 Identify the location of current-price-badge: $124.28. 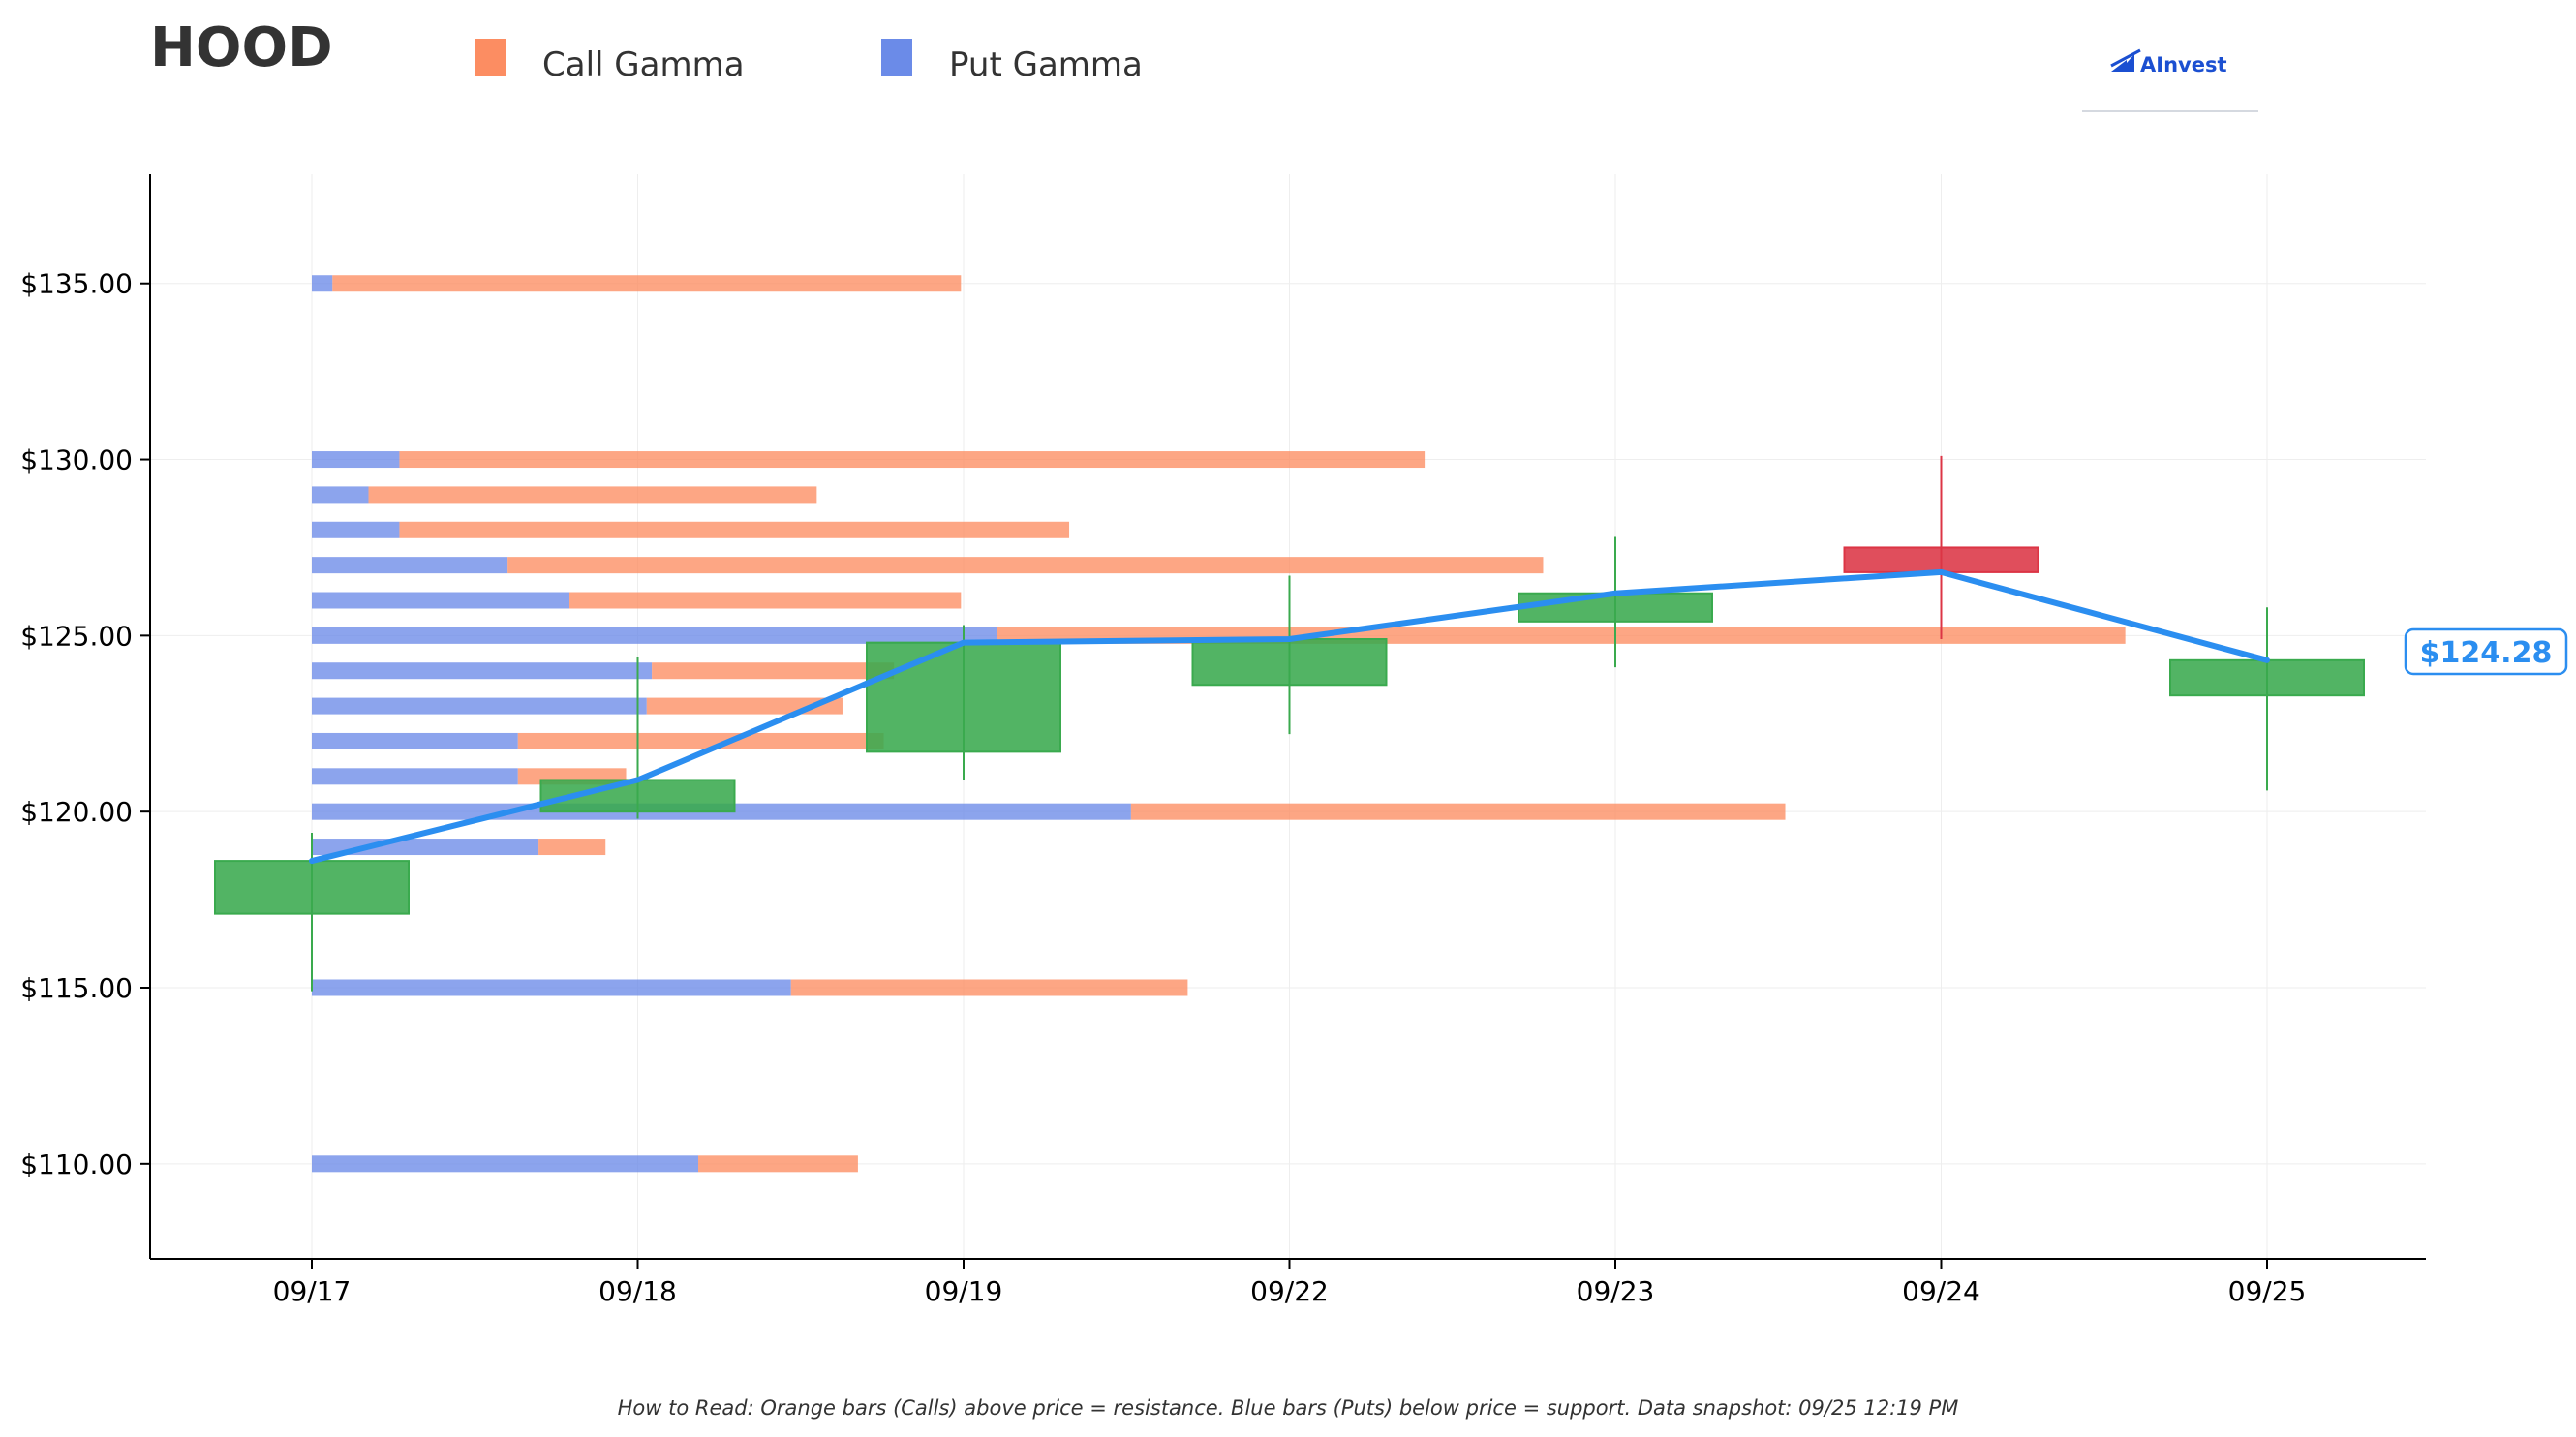
(2486, 652).